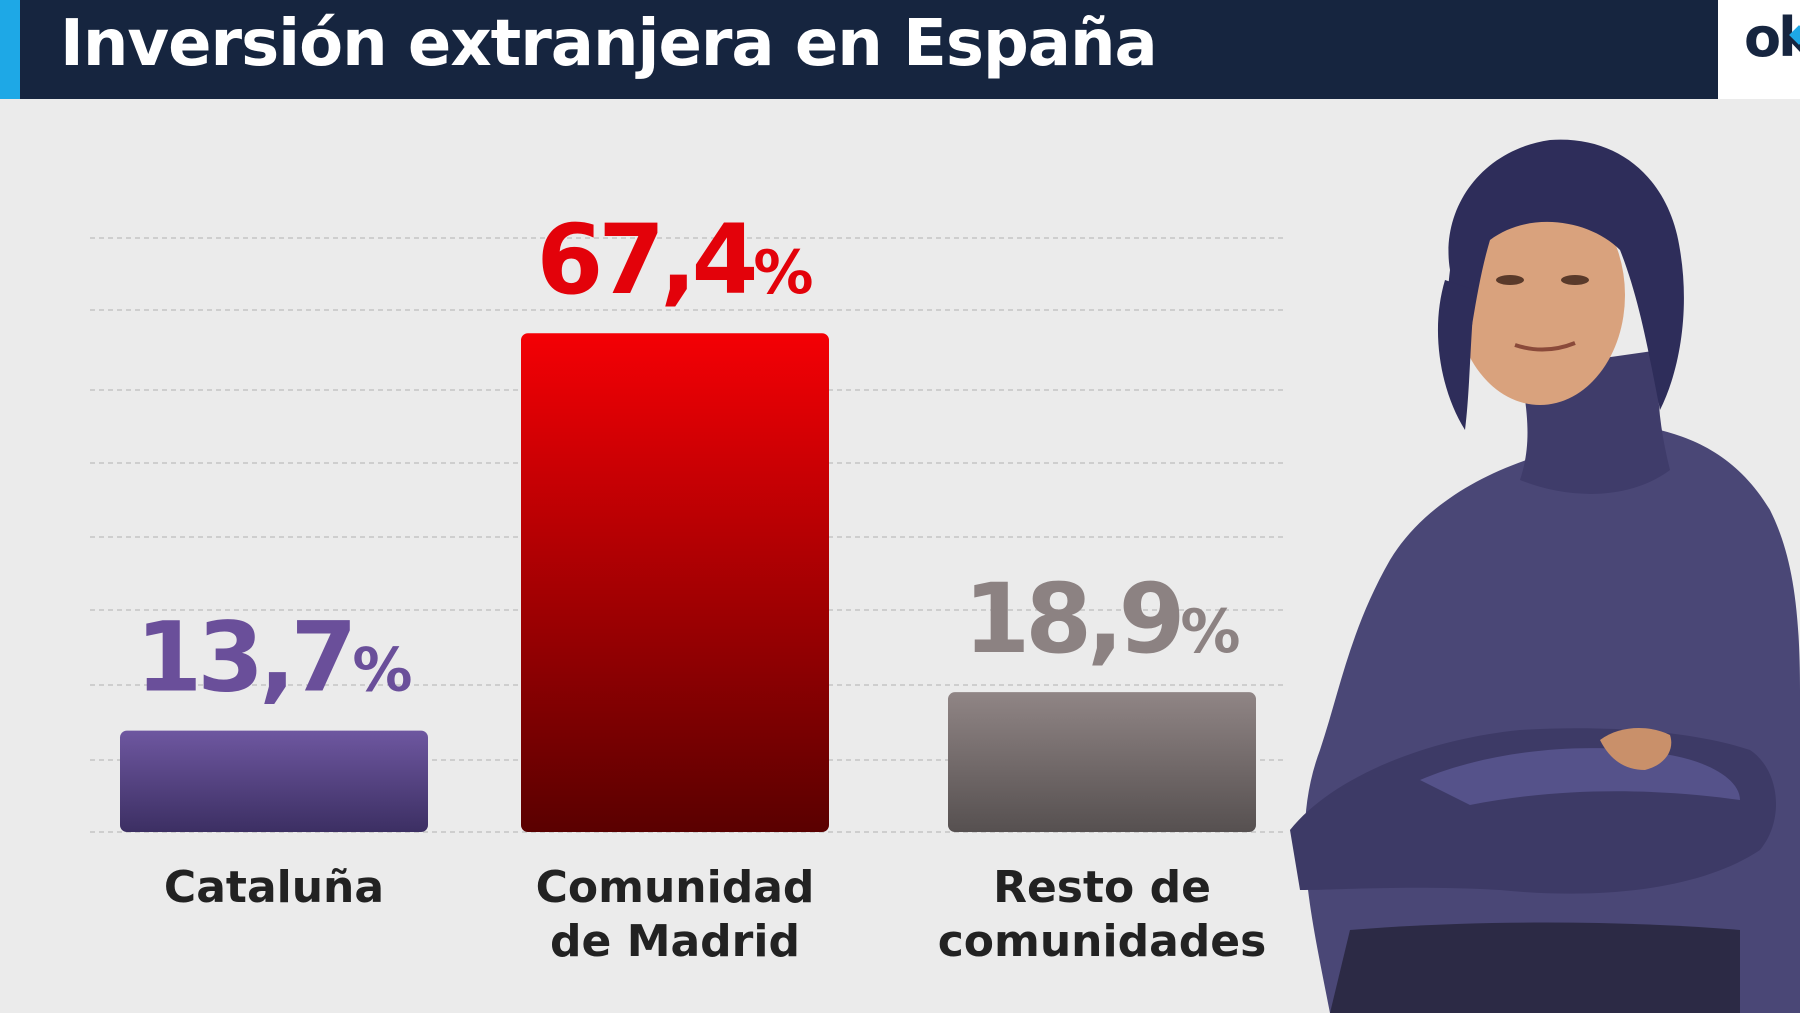 Image resolution: width=1800 pixels, height=1013 pixels. I want to click on category-label-2: Comunidad de Madrid, so click(675, 914).